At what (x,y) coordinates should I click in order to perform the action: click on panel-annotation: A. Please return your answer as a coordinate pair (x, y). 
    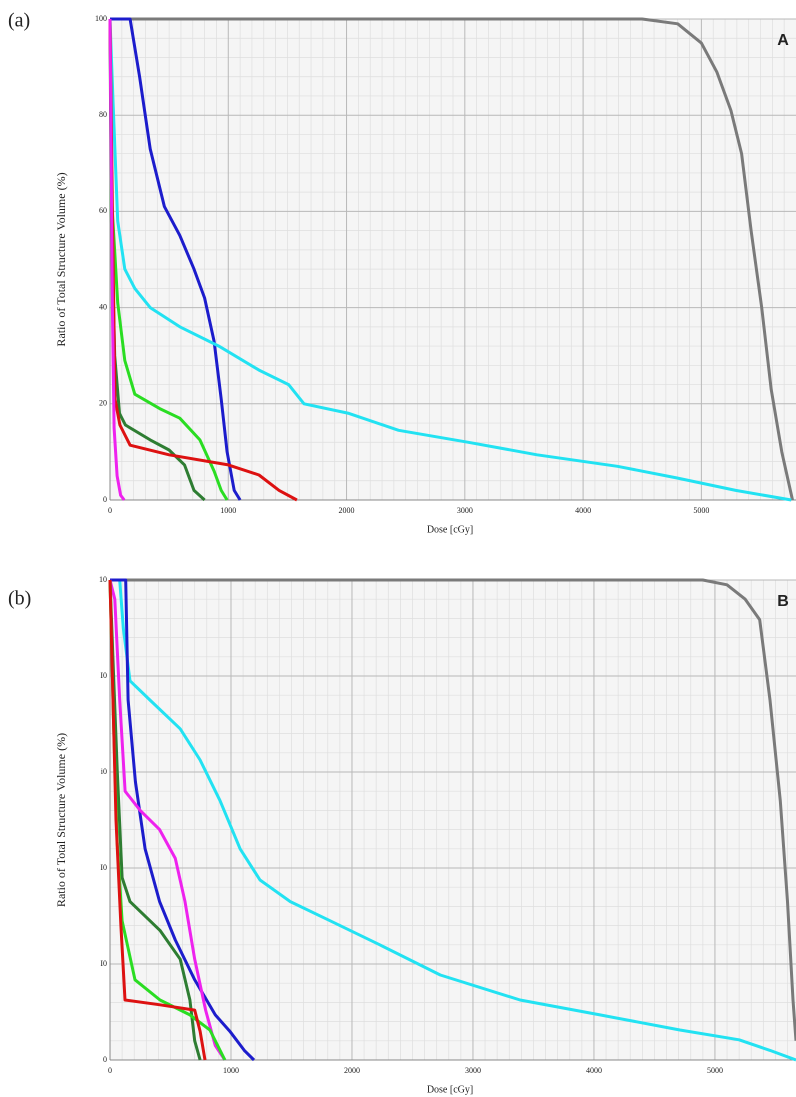
    Looking at the image, I should click on (783, 40).